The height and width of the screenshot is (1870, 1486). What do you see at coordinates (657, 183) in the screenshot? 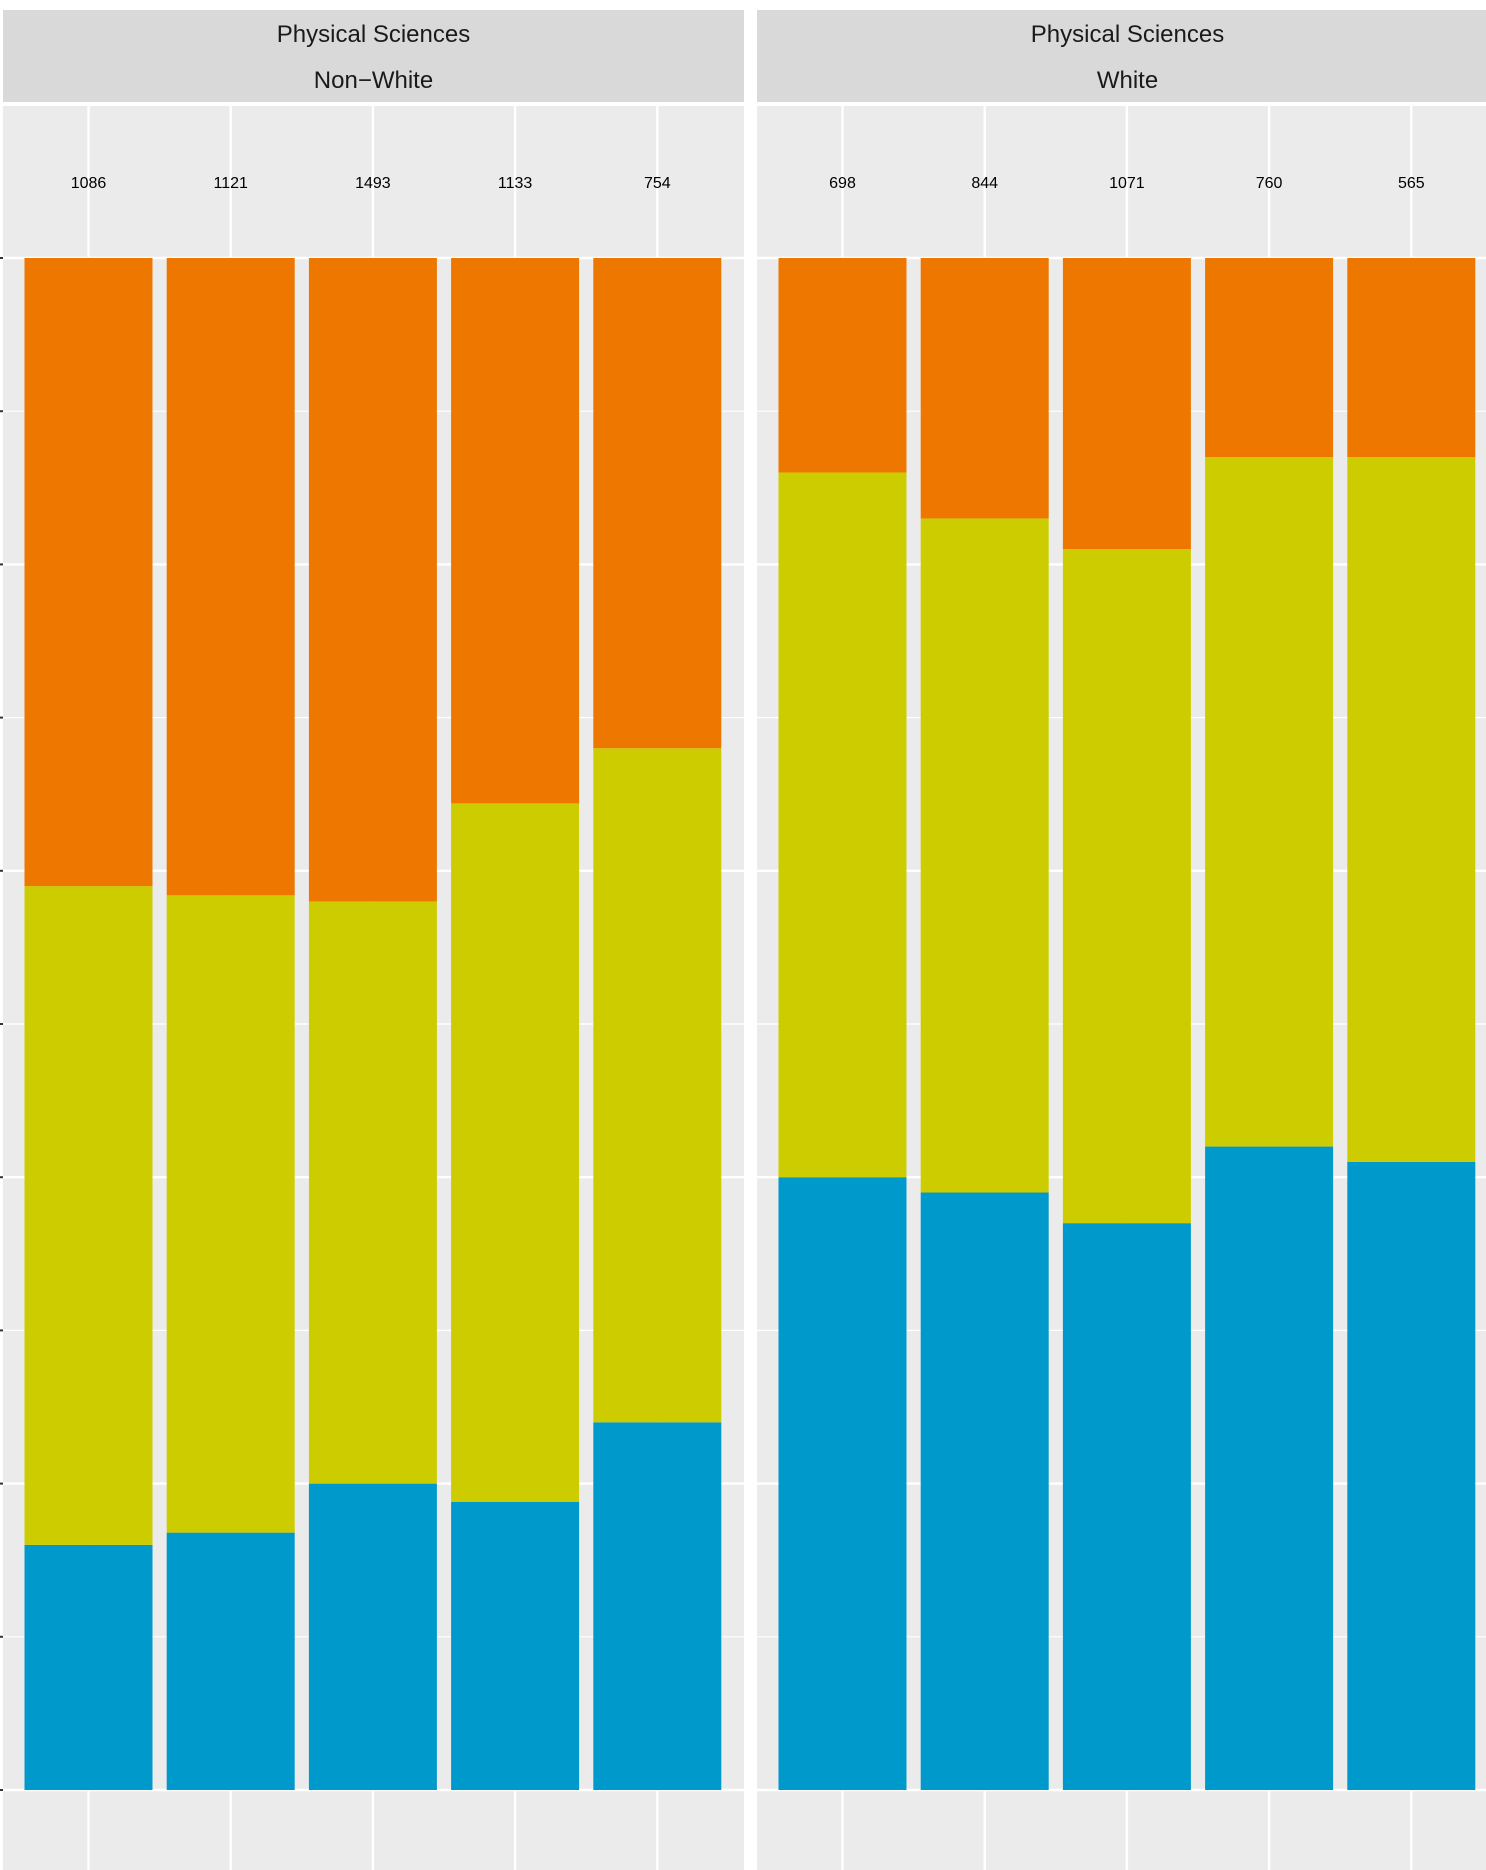
I see `bar-count-label: 754` at bounding box center [657, 183].